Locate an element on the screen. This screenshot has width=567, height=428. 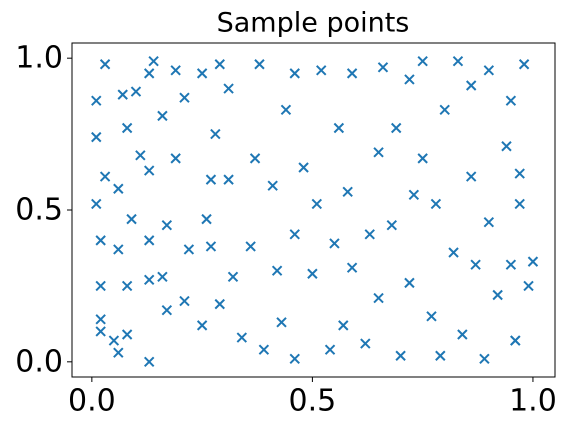
x-tick-label: 0.0 is located at coordinates (92, 401).